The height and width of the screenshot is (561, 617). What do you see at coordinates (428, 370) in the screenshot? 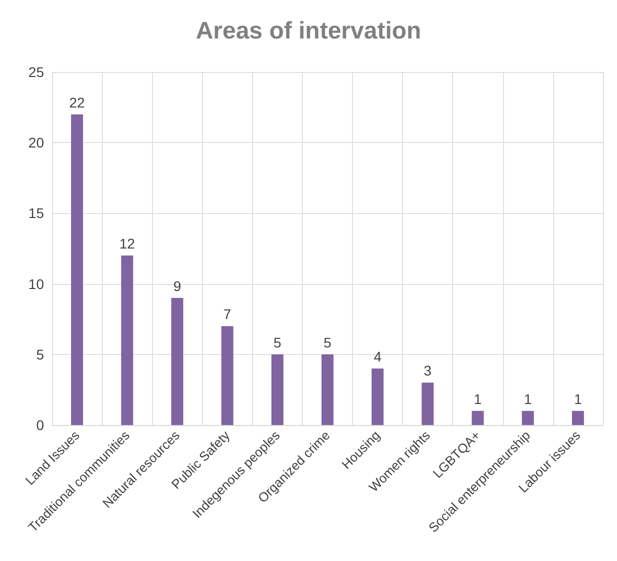
I see `data-label: 3` at bounding box center [428, 370].